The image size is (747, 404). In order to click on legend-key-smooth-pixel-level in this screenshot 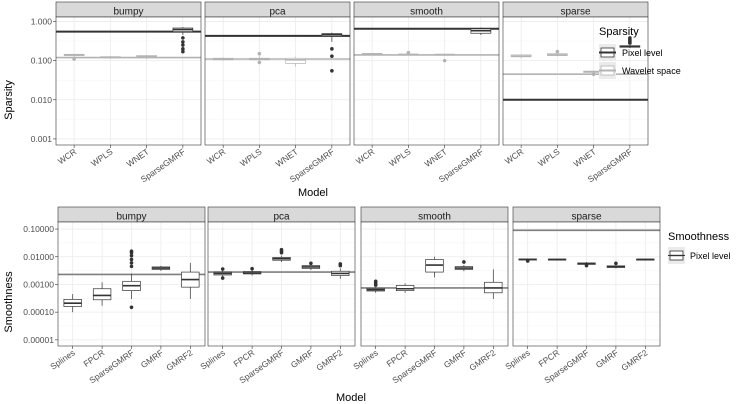, I will do `click(676, 255)`.